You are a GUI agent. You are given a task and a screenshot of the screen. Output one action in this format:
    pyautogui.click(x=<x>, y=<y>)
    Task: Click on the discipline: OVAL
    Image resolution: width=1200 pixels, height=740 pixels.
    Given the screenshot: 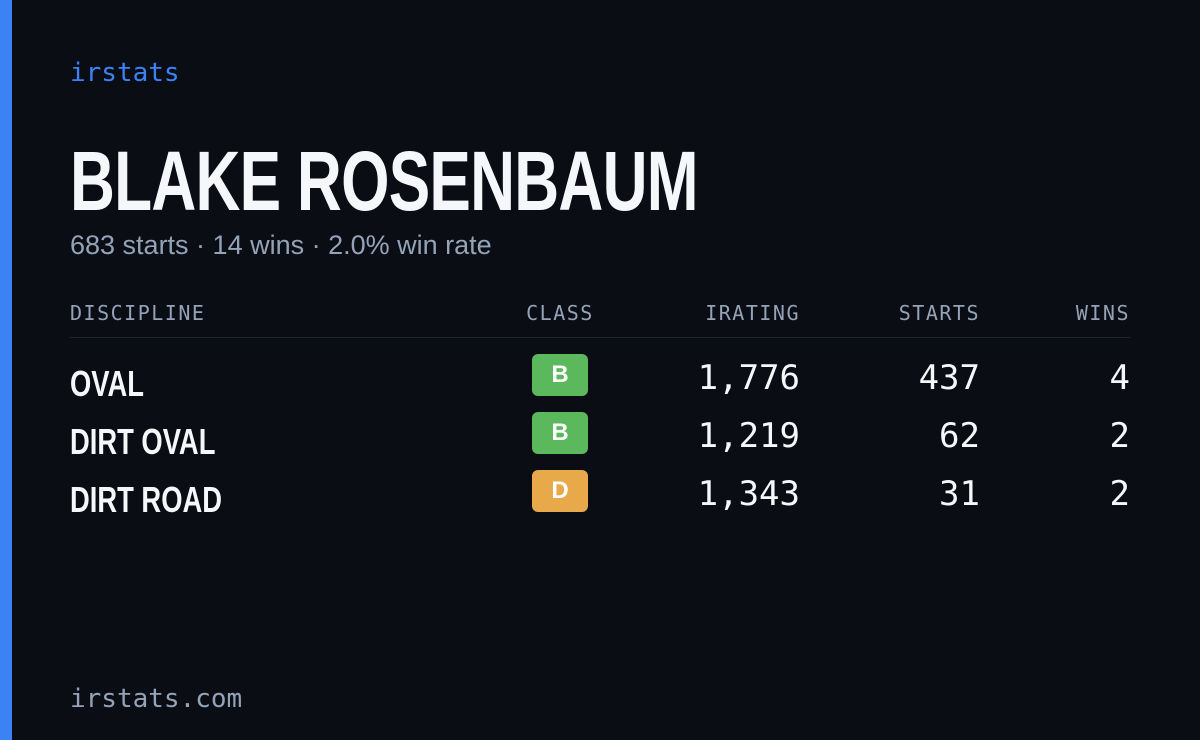 What is the action you would take?
    pyautogui.click(x=107, y=383)
    